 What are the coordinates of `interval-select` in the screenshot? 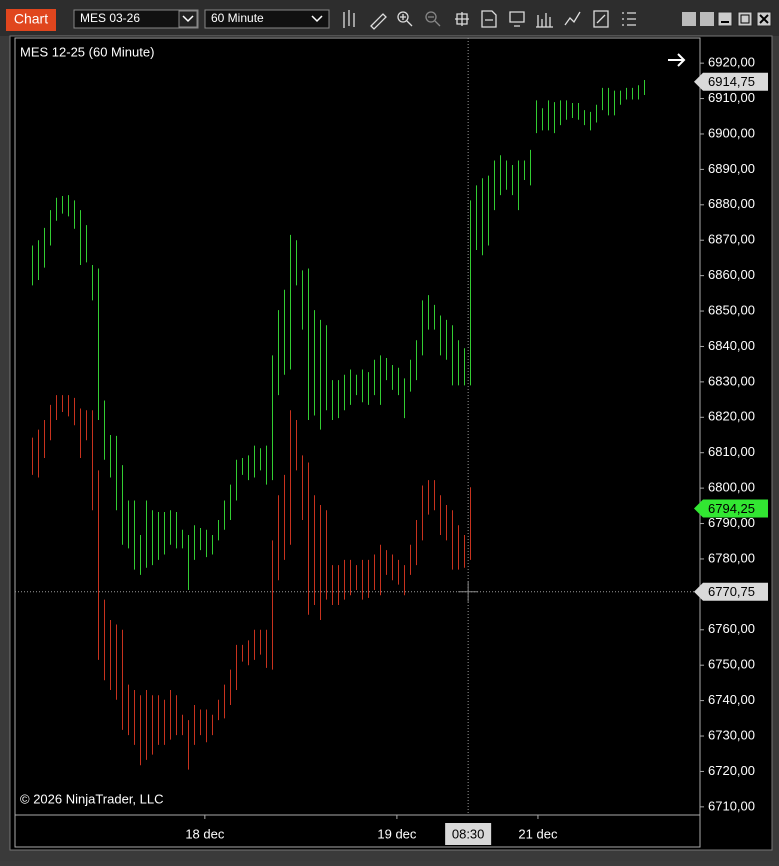 It's located at (267, 19).